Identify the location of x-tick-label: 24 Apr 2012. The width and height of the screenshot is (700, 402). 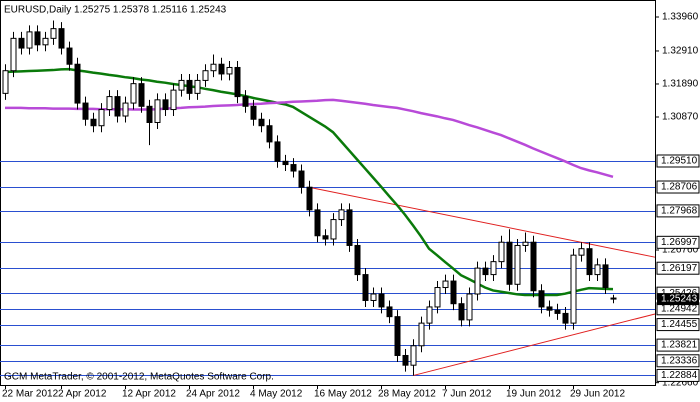
(213, 394).